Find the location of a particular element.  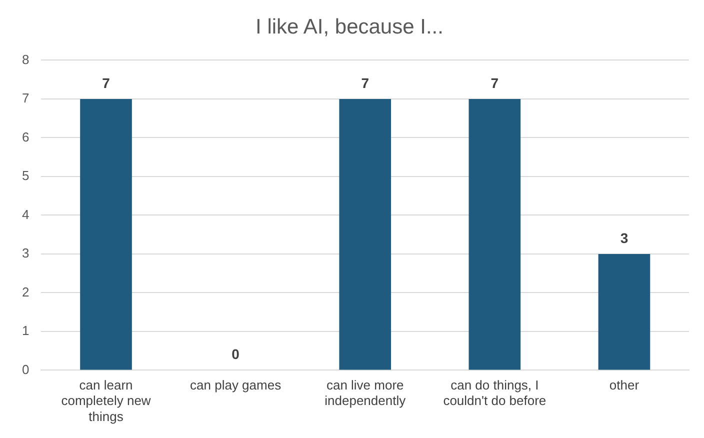

y-tick-label: 5 is located at coordinates (26, 176).